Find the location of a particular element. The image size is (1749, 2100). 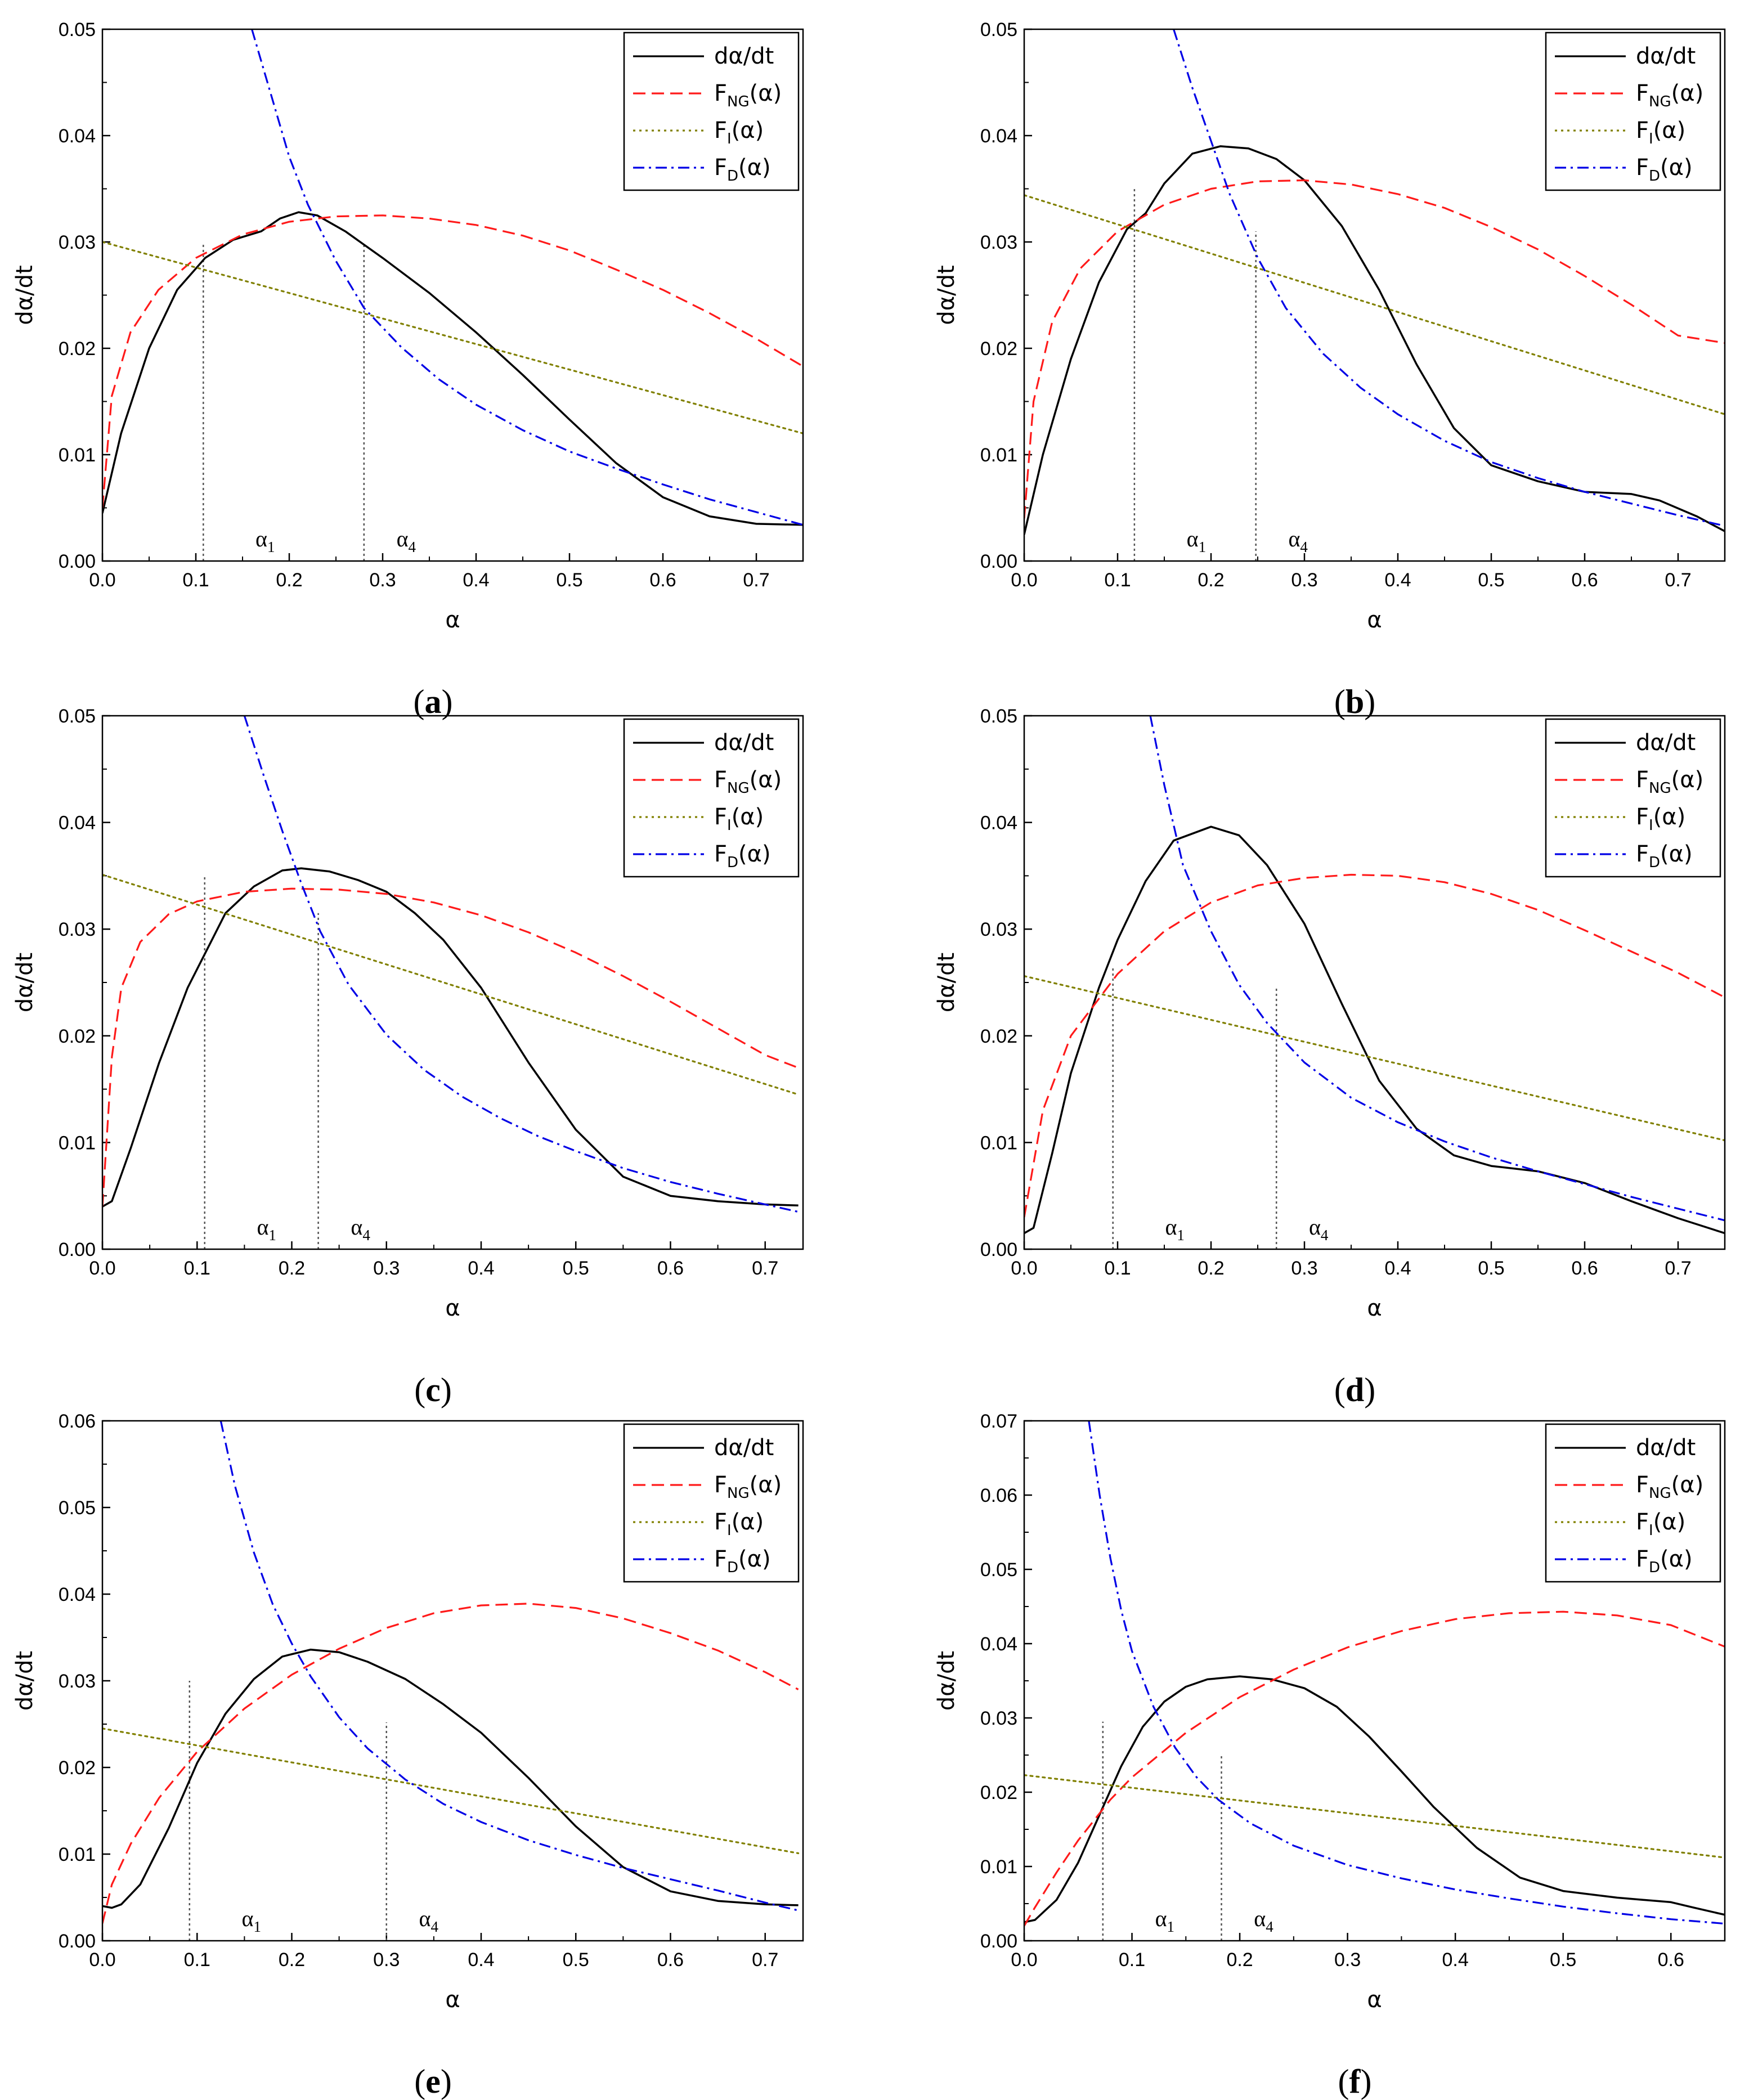

panel-label: (b) is located at coordinates (1355, 702).